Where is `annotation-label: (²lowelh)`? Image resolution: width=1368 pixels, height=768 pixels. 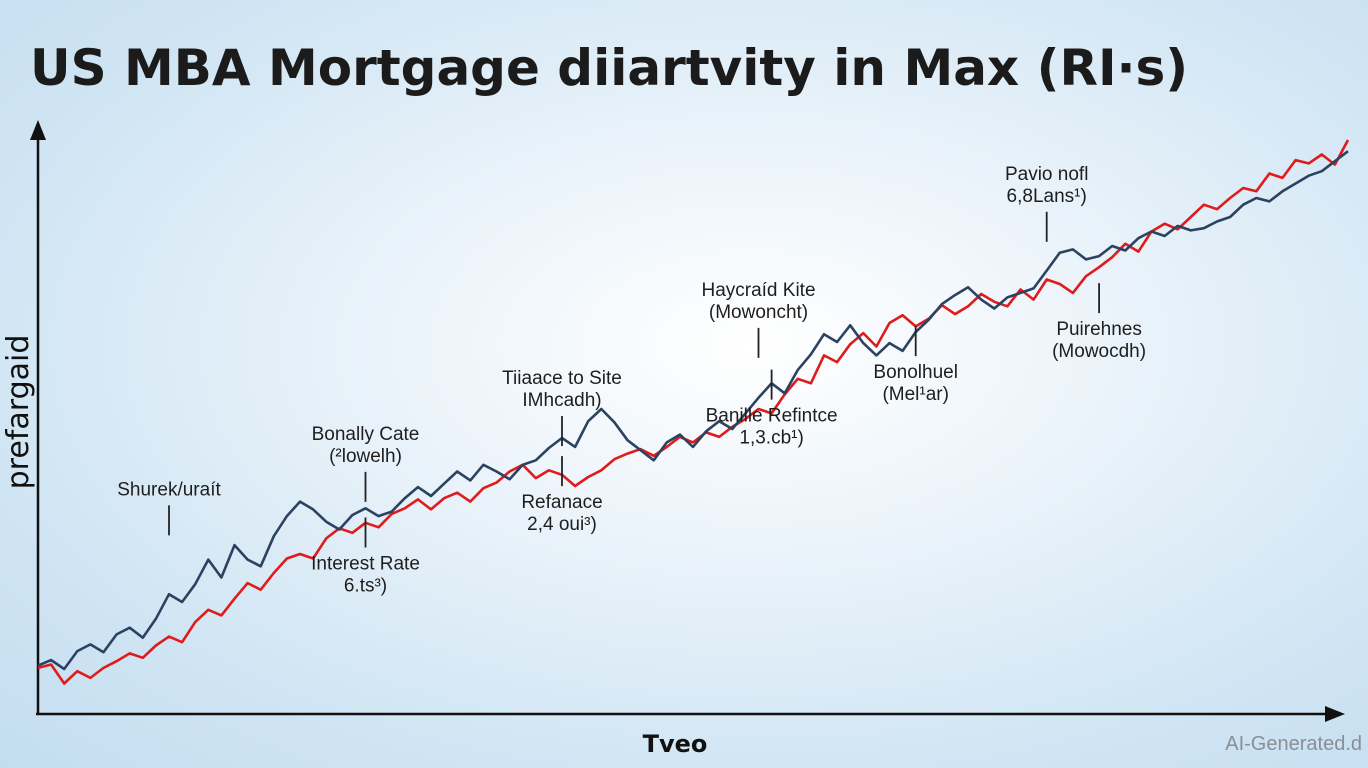 annotation-label: (²lowelh) is located at coordinates (365, 456).